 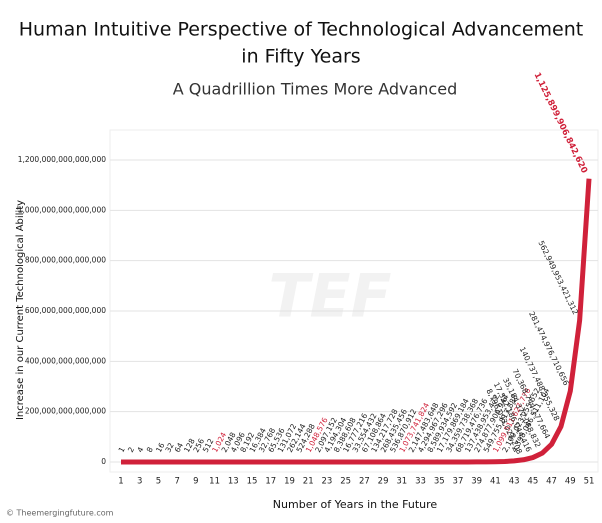 What do you see at coordinates (65, 260) in the screenshot?
I see `y-tick-label: 800,000,000,000,000` at bounding box center [65, 260].